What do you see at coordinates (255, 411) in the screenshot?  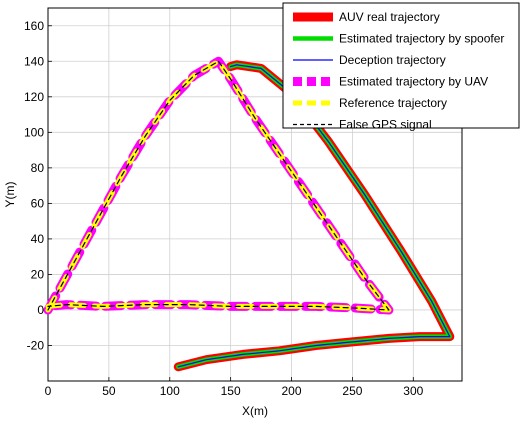 I see `x-axis-label: X(m)` at bounding box center [255, 411].